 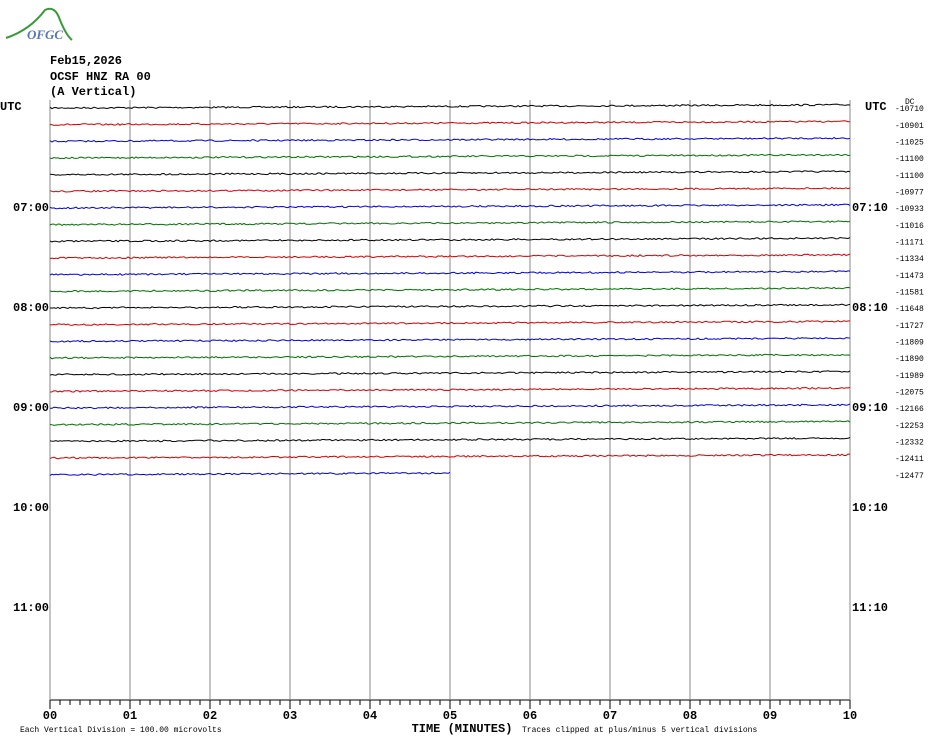 I want to click on dc-offset-label: -12075, so click(x=909, y=392).